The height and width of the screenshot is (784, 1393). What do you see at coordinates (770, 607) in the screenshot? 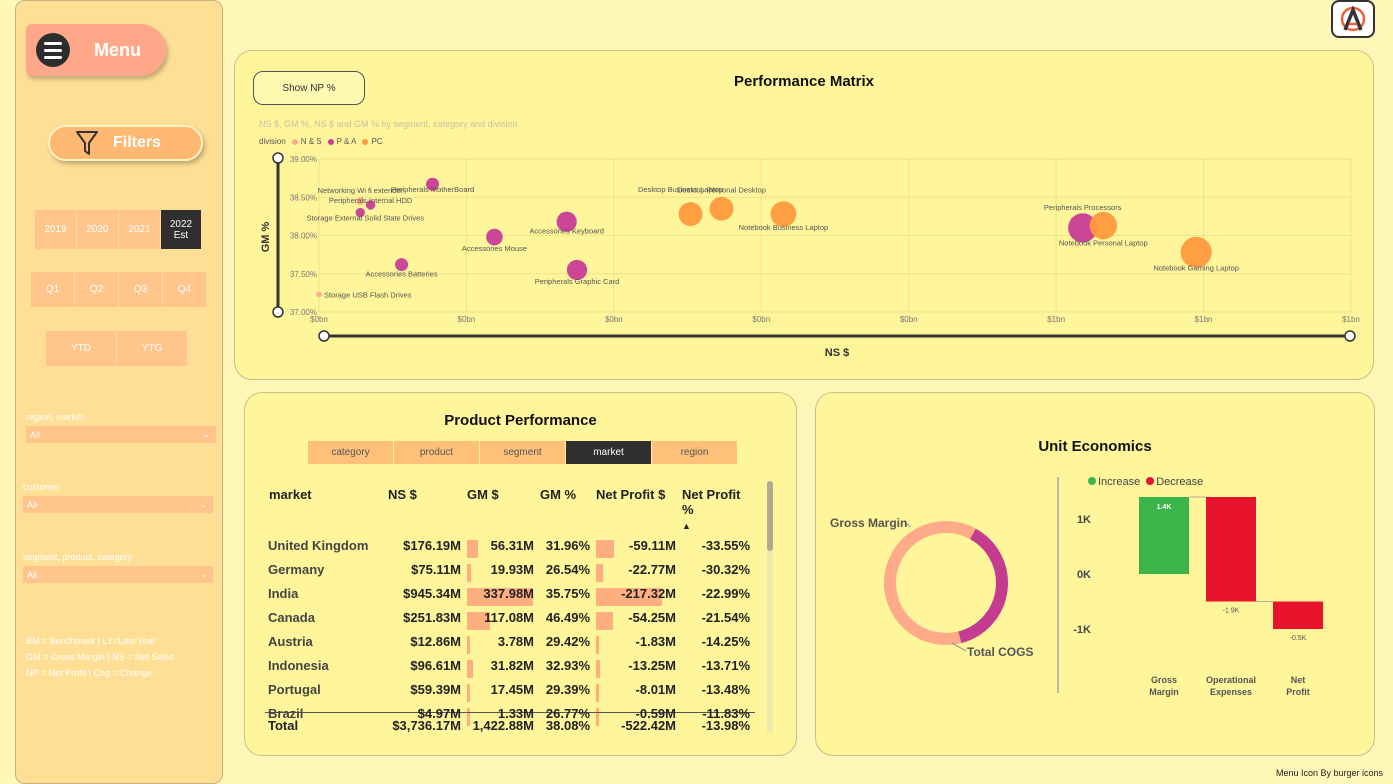
I see `table-scrollbar` at bounding box center [770, 607].